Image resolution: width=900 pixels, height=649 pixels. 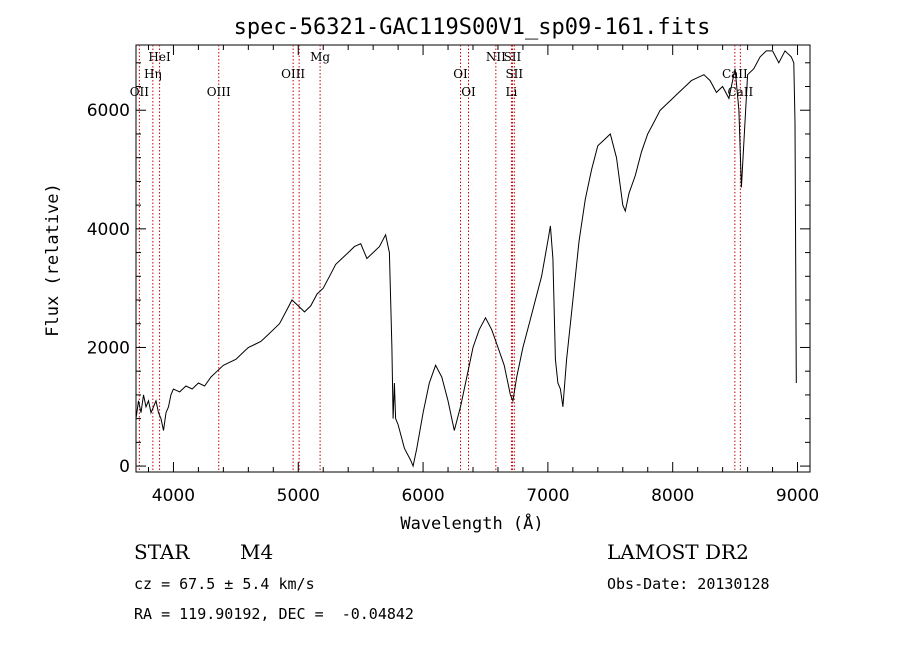 I want to click on x-tick-label: 4000, so click(x=173, y=496).